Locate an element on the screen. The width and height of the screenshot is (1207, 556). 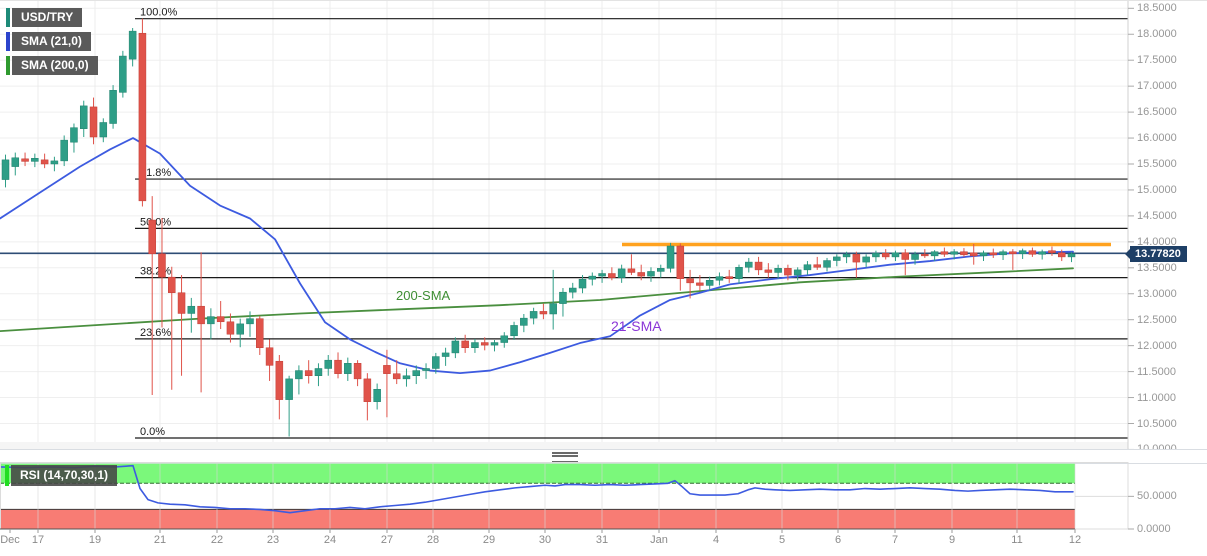
sma200-line is located at coordinates (537, 300).